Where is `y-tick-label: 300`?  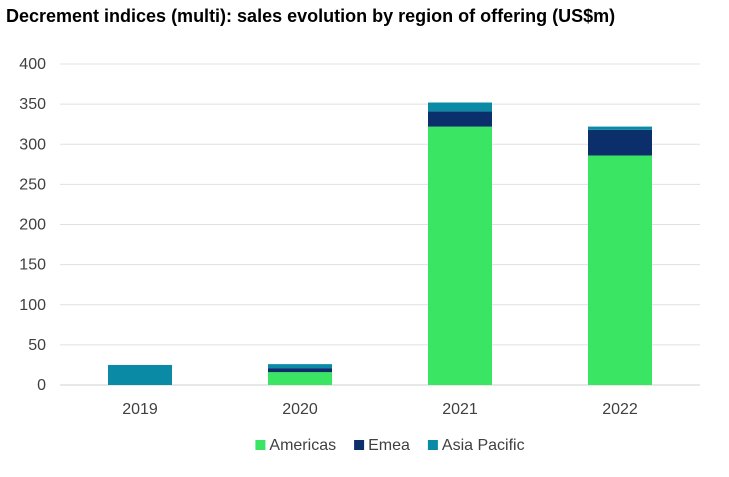 y-tick-label: 300 is located at coordinates (32, 144).